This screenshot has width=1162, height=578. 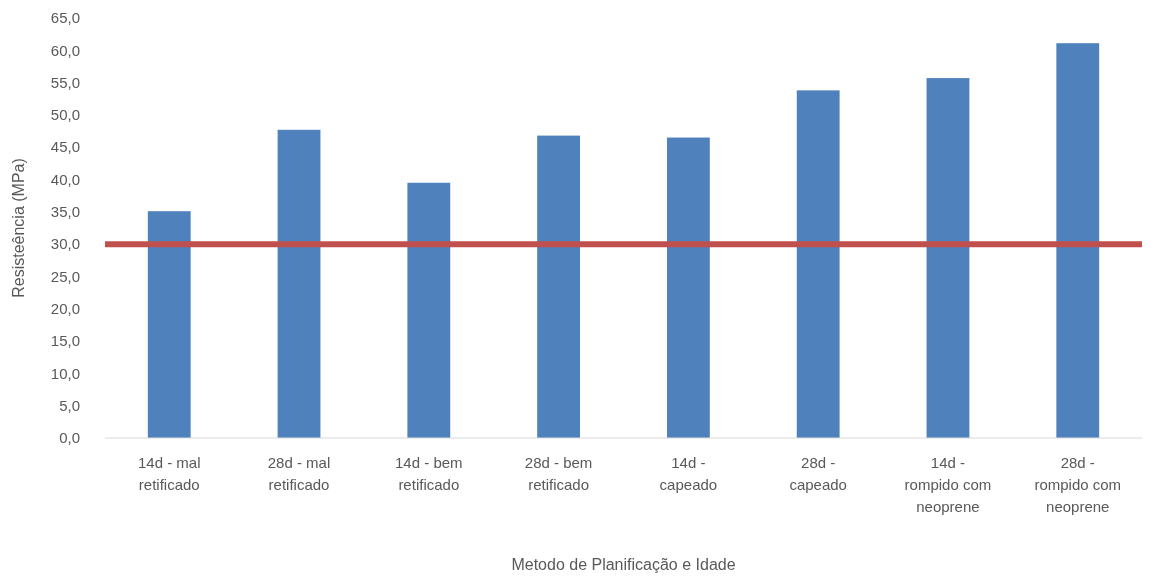 I want to click on y-tick-label: 60,0, so click(x=65, y=50).